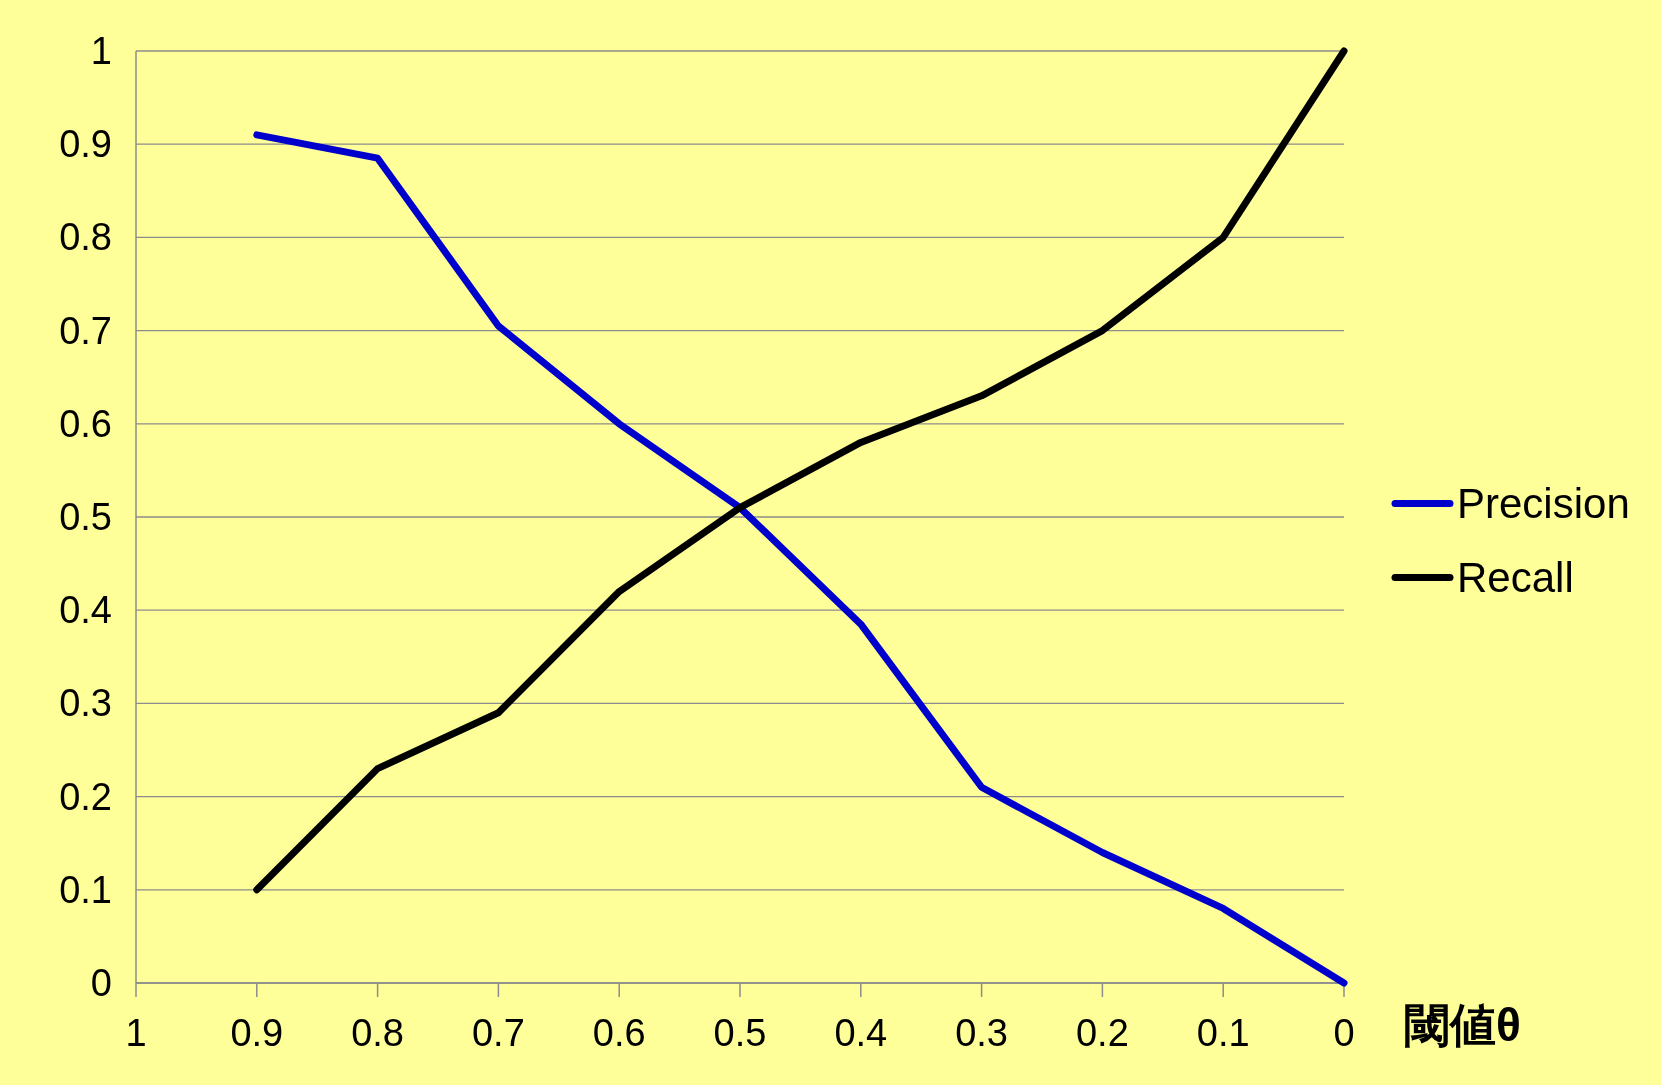 The height and width of the screenshot is (1085, 1661). I want to click on y-tick-label: 0.4, so click(85, 610).